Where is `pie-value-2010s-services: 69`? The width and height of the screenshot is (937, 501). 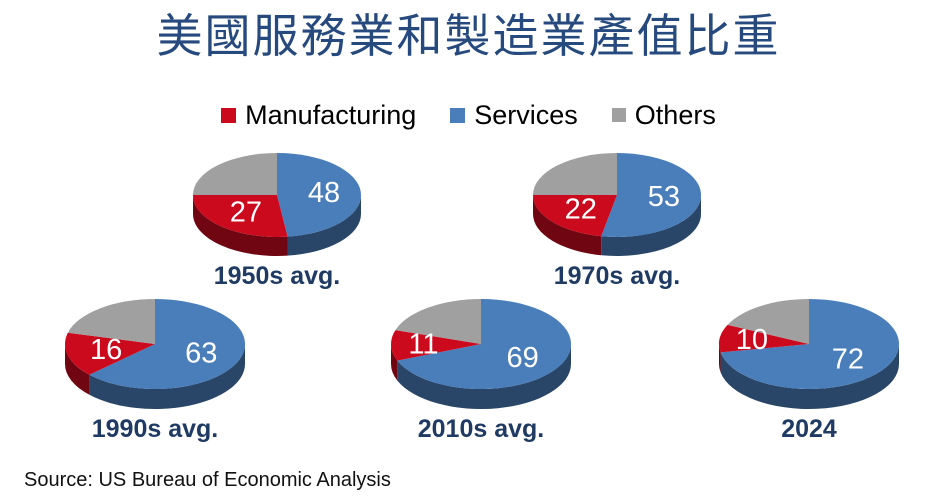 pie-value-2010s-services: 69 is located at coordinates (523, 358).